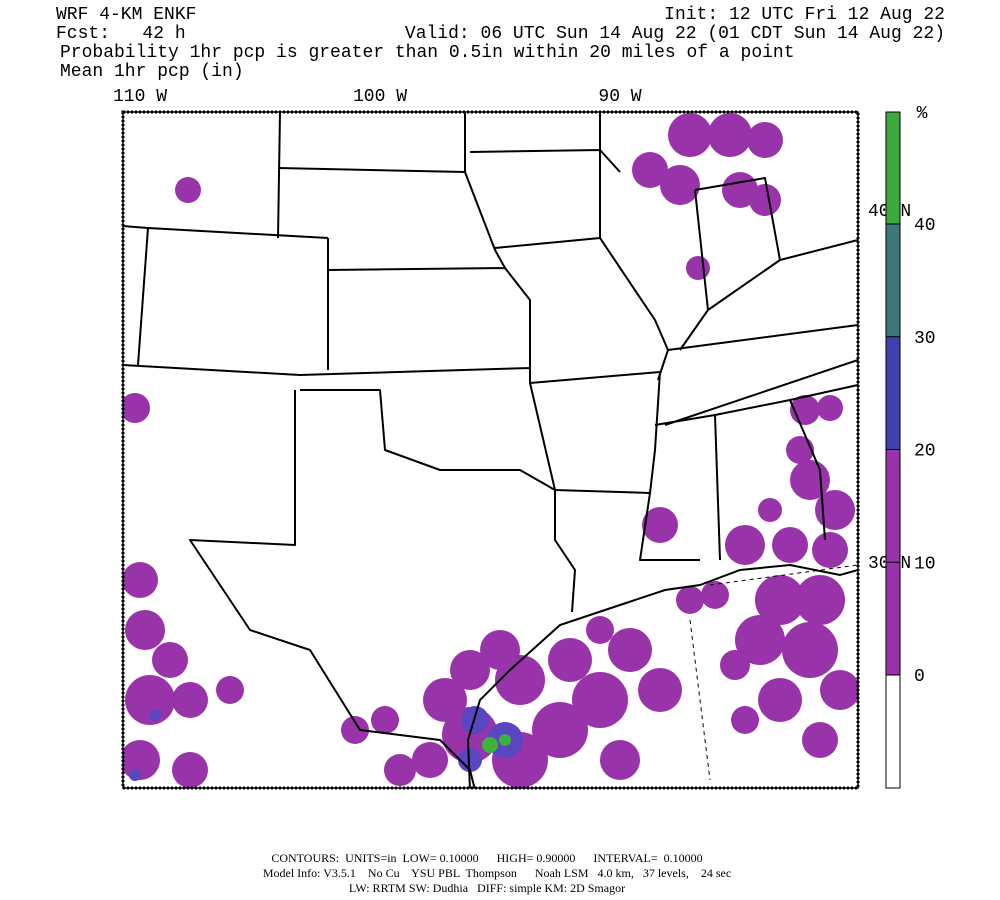 This screenshot has width=1000, height=900. Describe the element at coordinates (380, 97) in the screenshot. I see `lon-label: 100 W` at that location.